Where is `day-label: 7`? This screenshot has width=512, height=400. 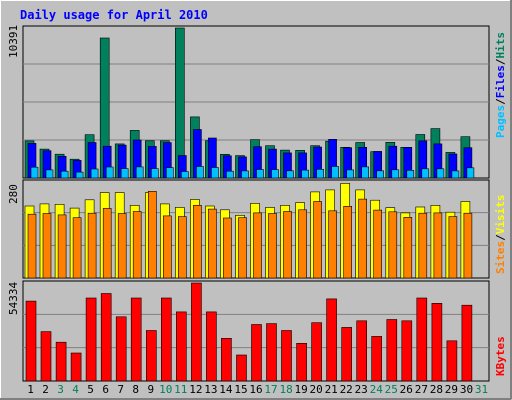
day-label: 7 is located at coordinates (120, 389).